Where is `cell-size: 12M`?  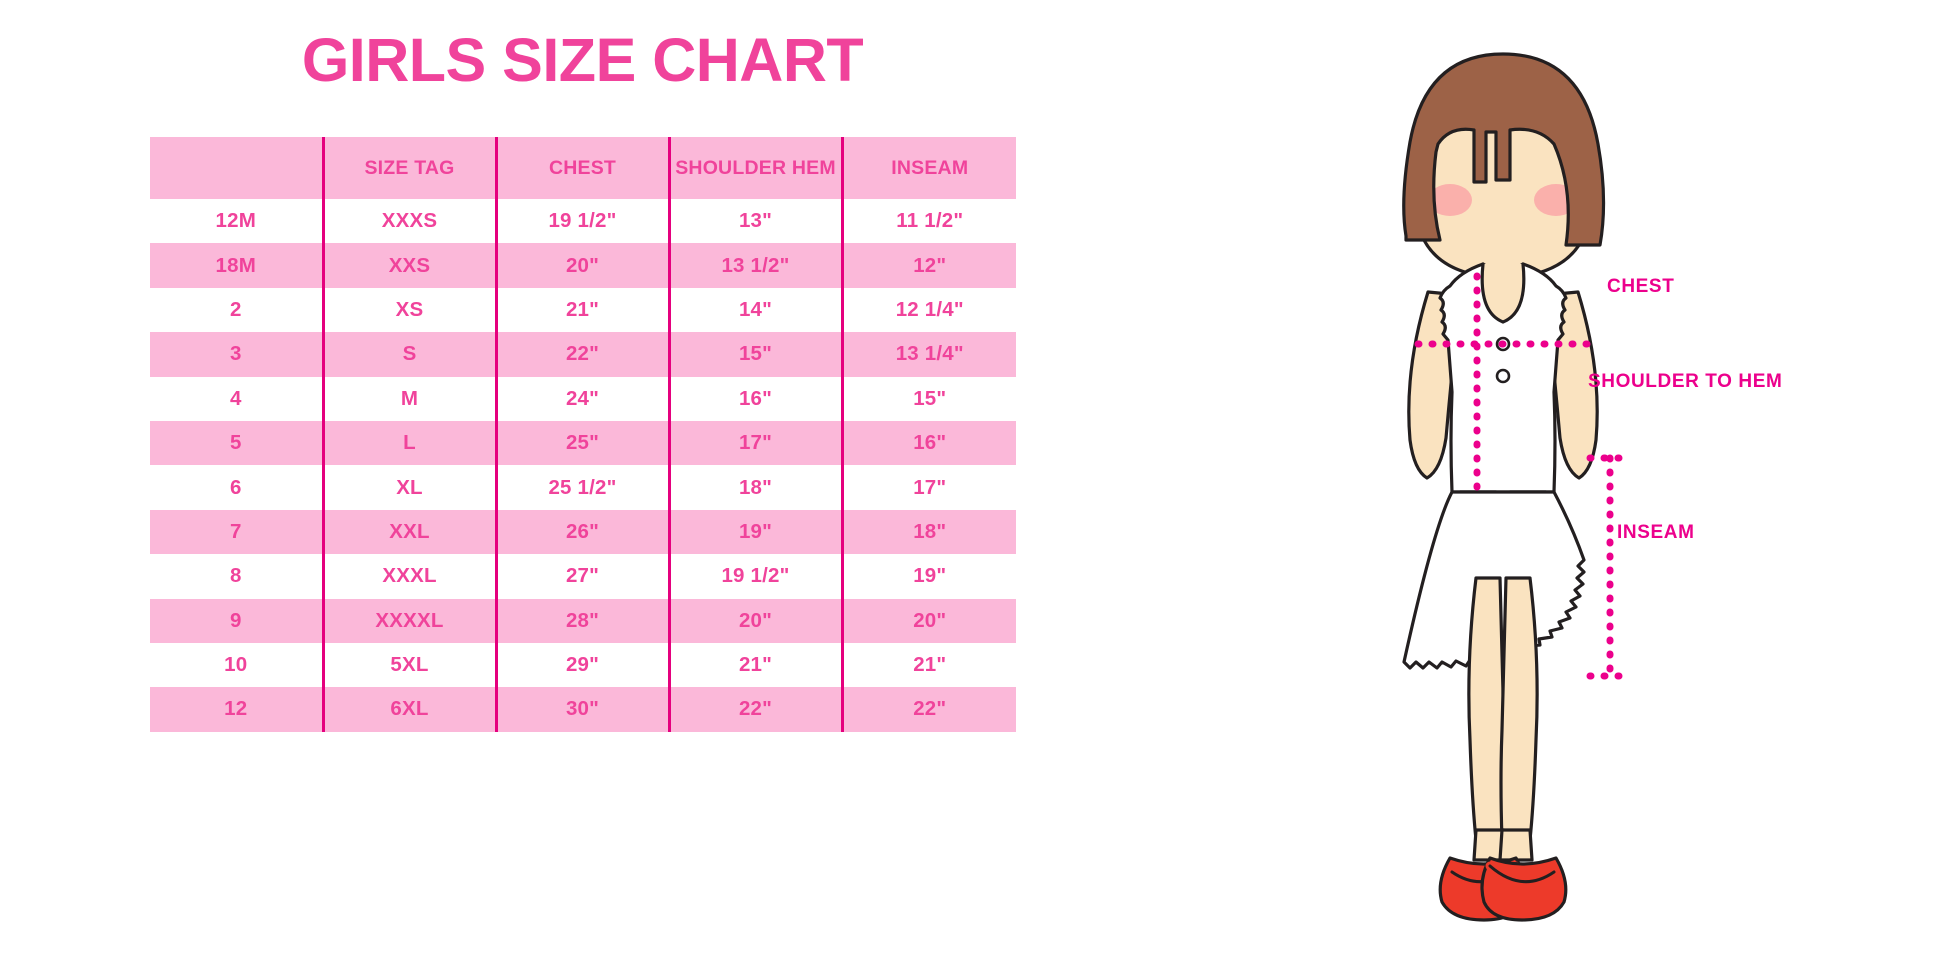
cell-size: 12M is located at coordinates (236, 221).